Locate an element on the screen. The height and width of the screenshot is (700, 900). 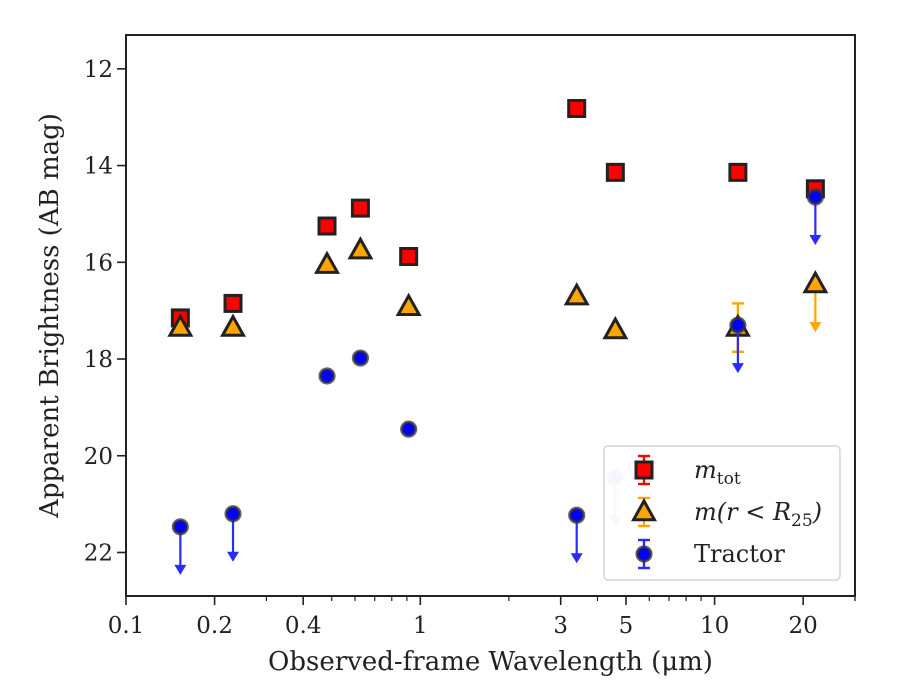
legend-entry: m(r < R25) is located at coordinates (726, 513).